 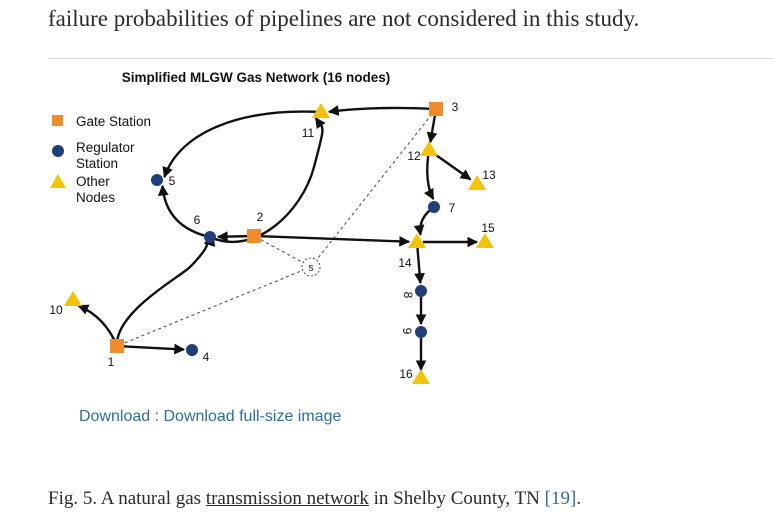 I want to click on download-bar: Download : Download full-size image, so click(x=210, y=417).